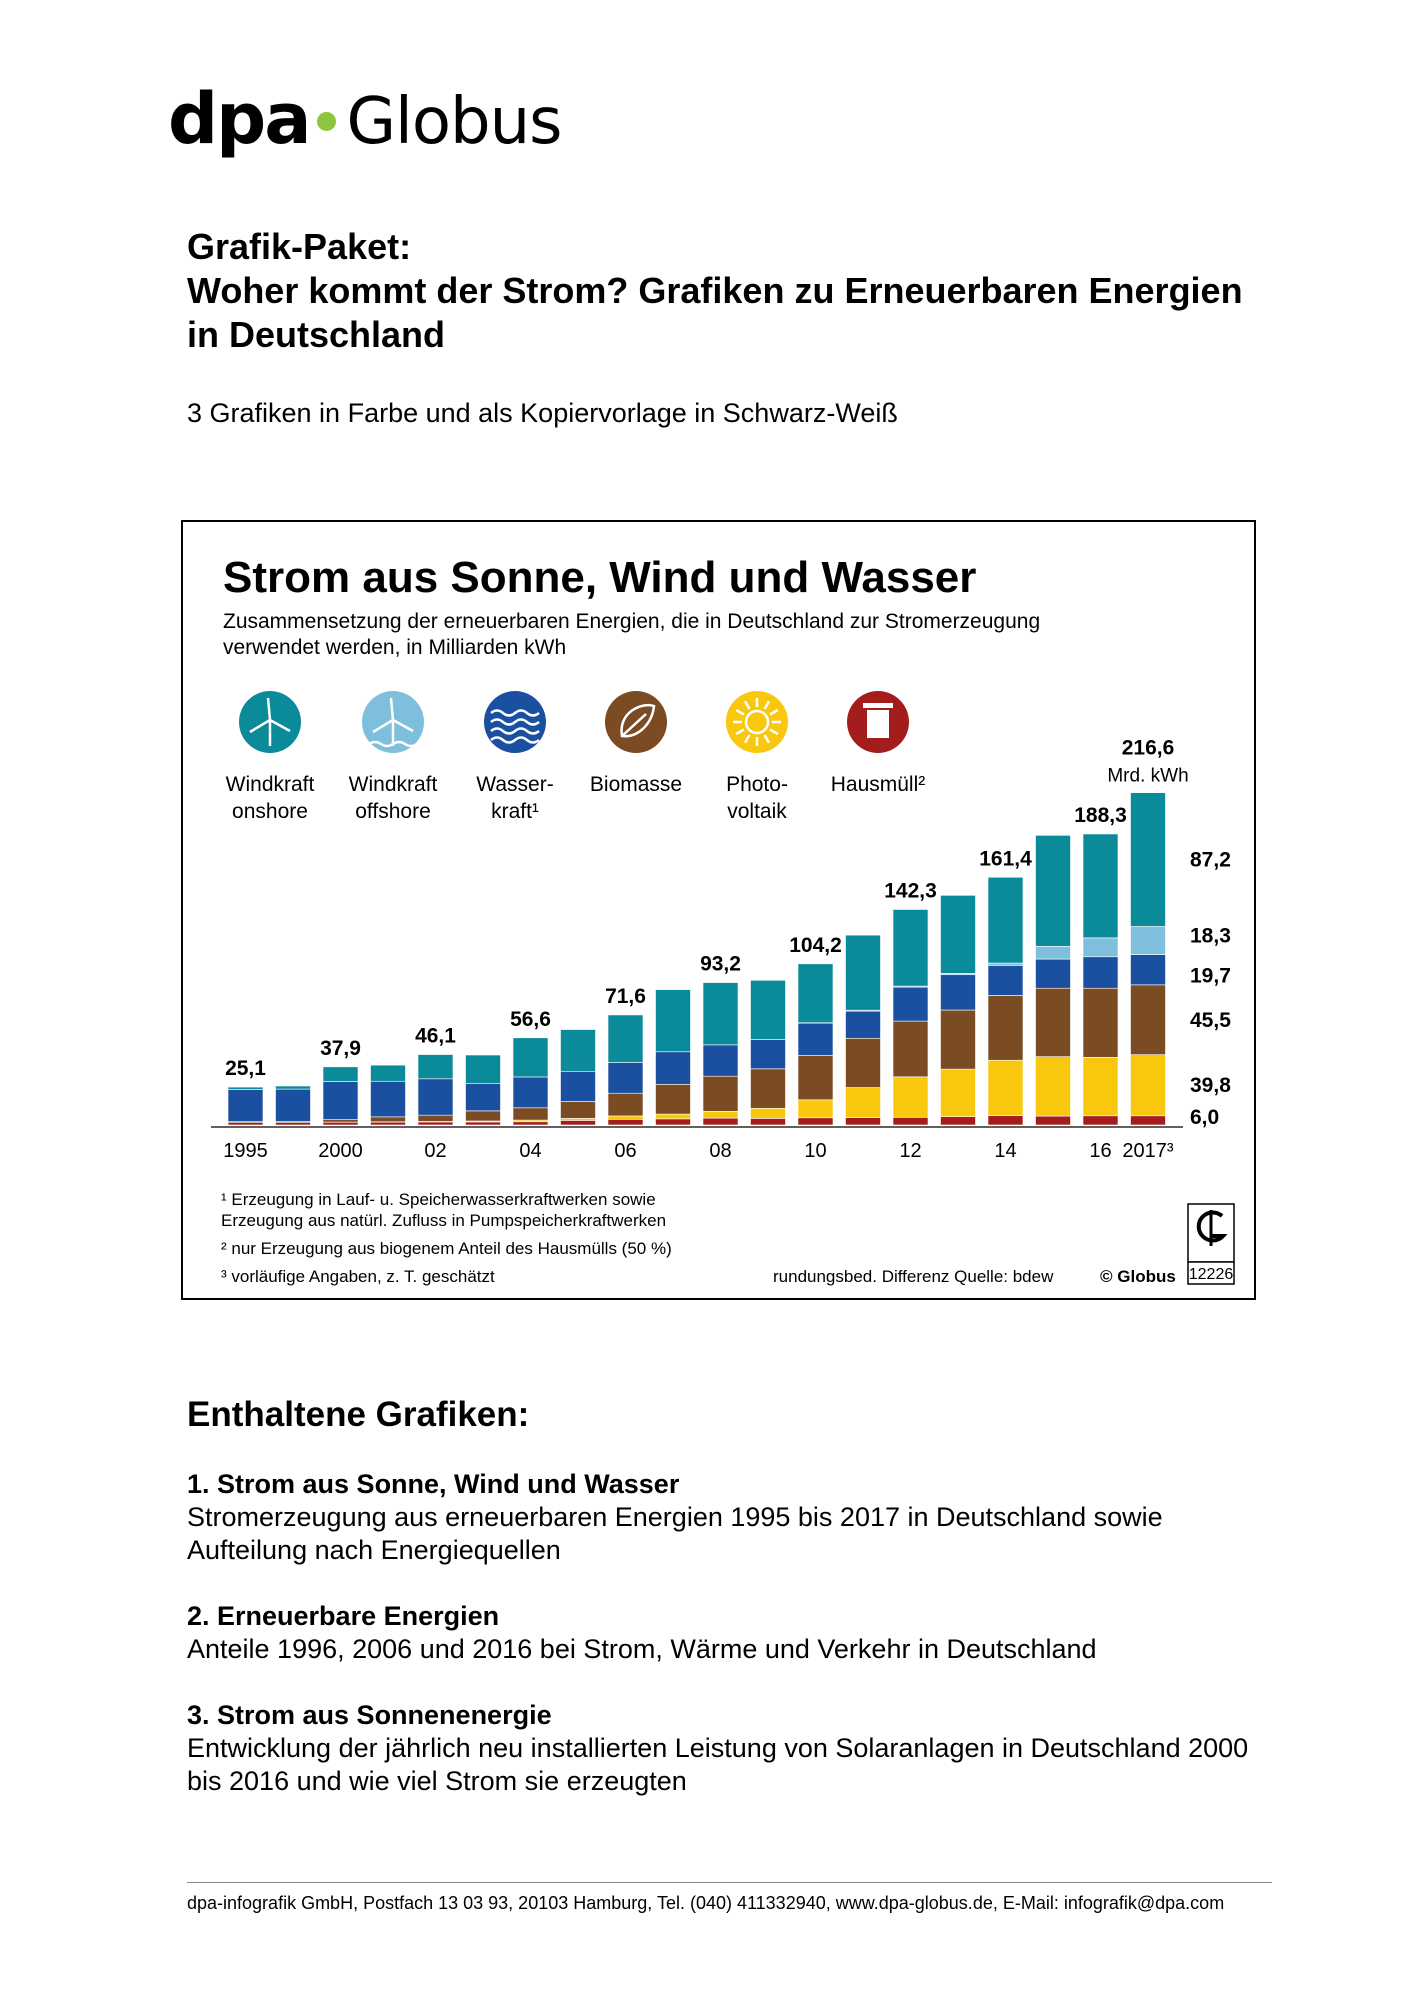 The image size is (1413, 2000). Describe the element at coordinates (1210, 936) in the screenshot. I see `segment-value-label: 18,3` at that location.